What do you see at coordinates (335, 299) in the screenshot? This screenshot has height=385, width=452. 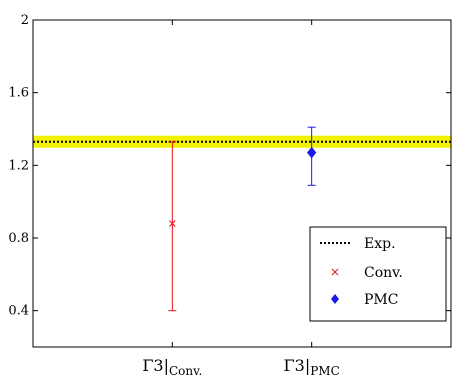 I see `legend-pmc-marker` at bounding box center [335, 299].